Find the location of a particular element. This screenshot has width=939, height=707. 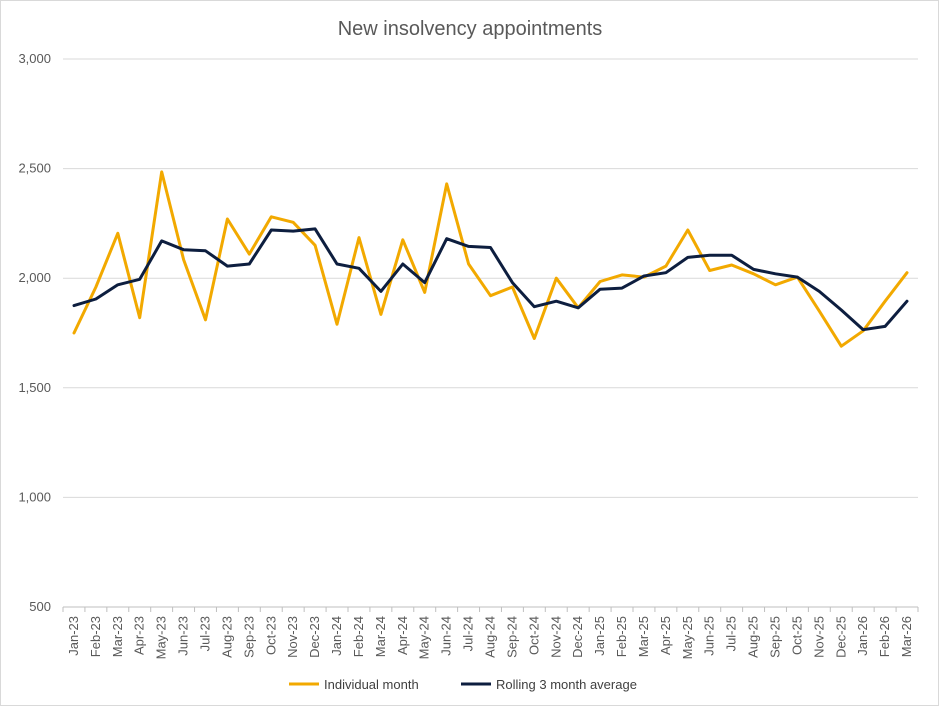

y-tick-label: 3,000 is located at coordinates (34, 58).